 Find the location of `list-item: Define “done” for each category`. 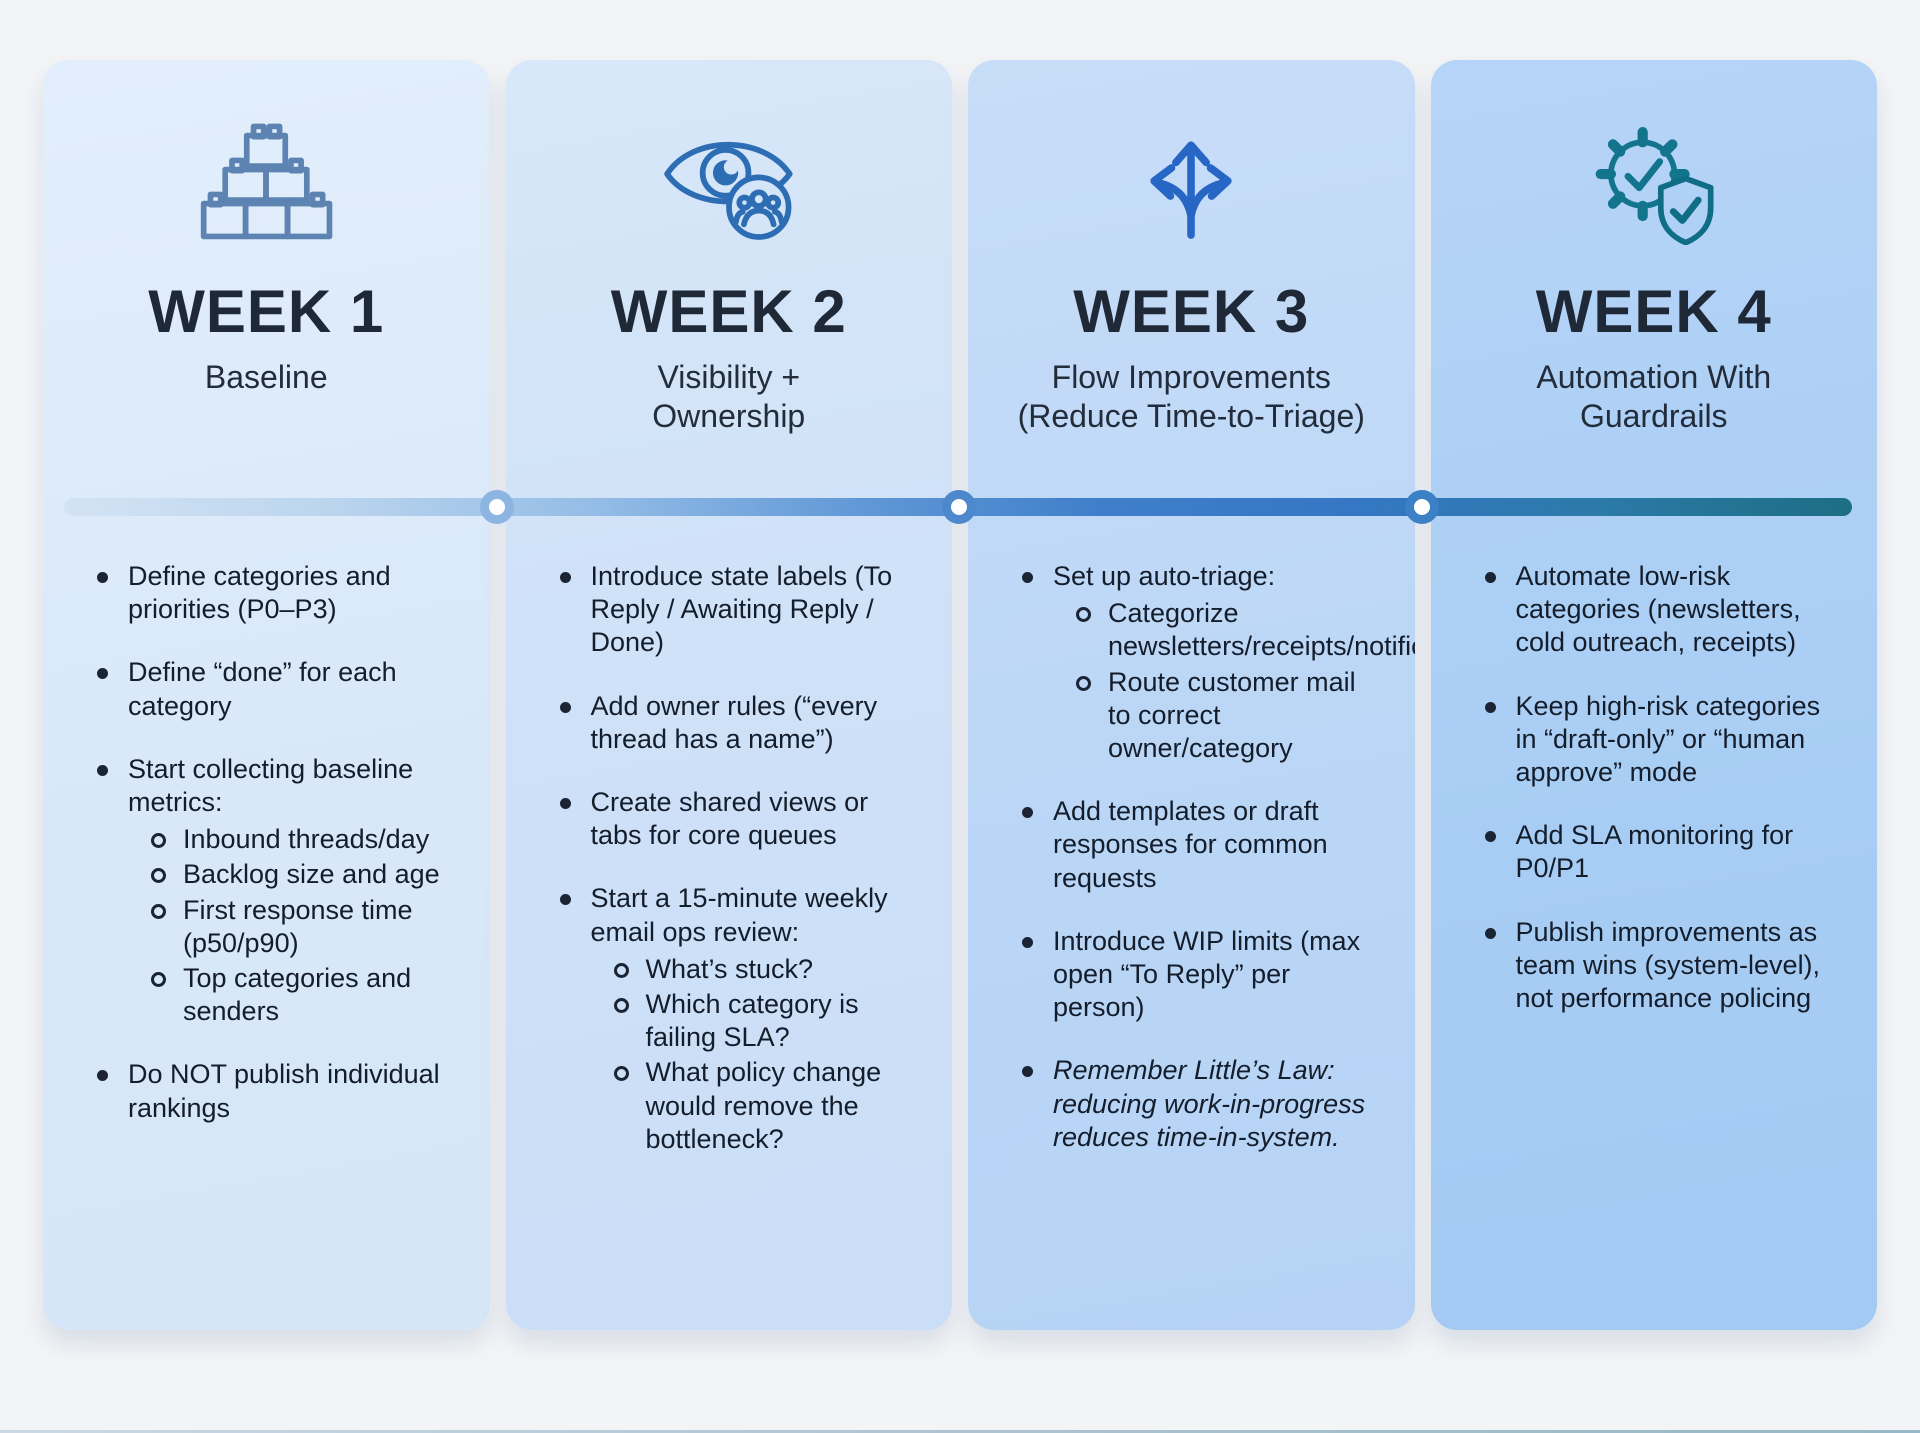

list-item: Define “done” for each category is located at coordinates (272, 689).